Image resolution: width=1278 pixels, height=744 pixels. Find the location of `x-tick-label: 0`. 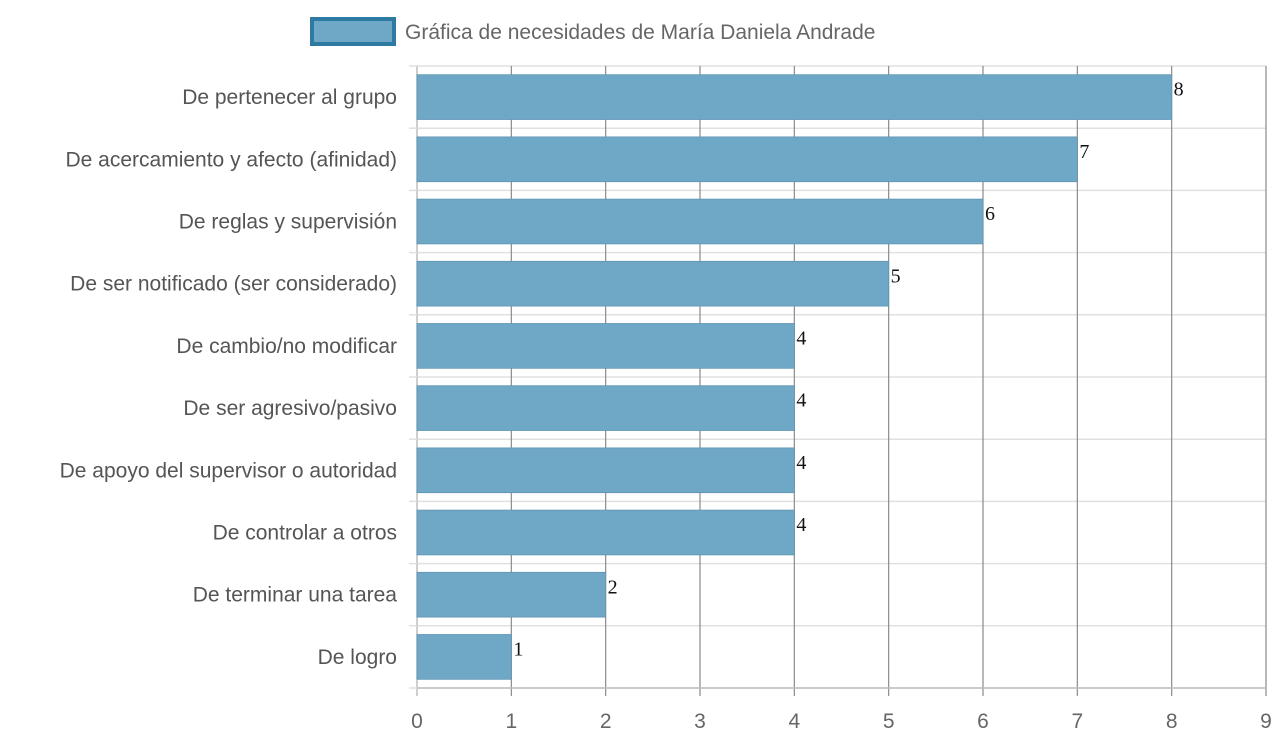

x-tick-label: 0 is located at coordinates (417, 721).